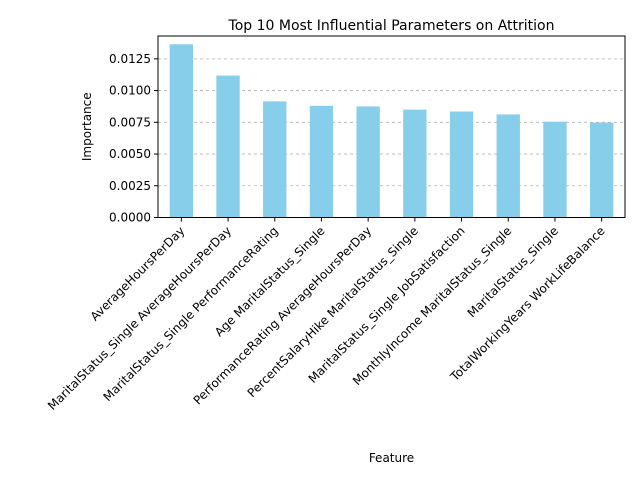  Describe the element at coordinates (133, 138) in the screenshot. I see `y-axis-ticks: 0.0000 0.0025 0.0050 0.0075 0.0100 0.0125` at that location.